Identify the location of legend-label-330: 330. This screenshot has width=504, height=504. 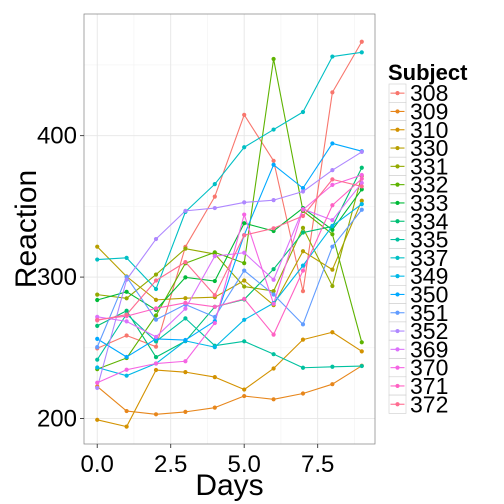
(429, 148).